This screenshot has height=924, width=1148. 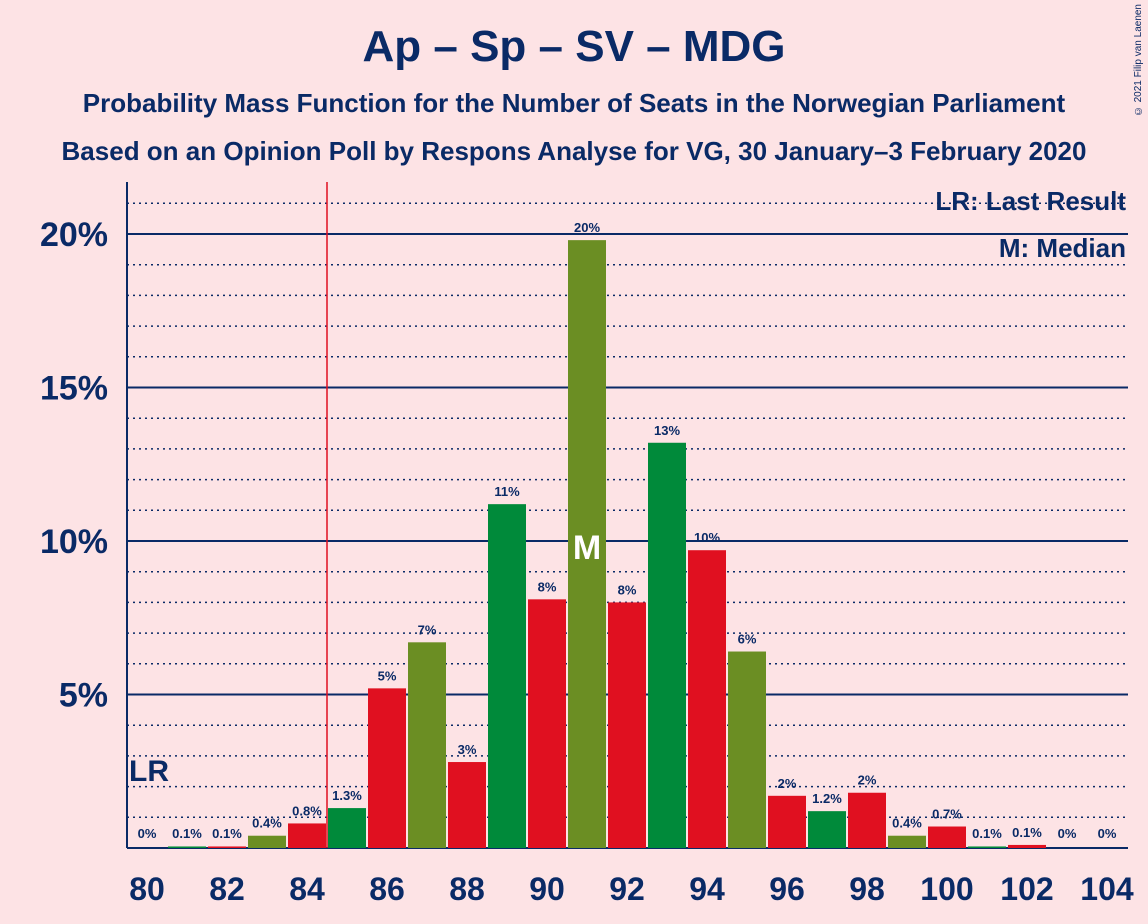 What do you see at coordinates (83, 696) in the screenshot?
I see `y-tick-label: 5%` at bounding box center [83, 696].